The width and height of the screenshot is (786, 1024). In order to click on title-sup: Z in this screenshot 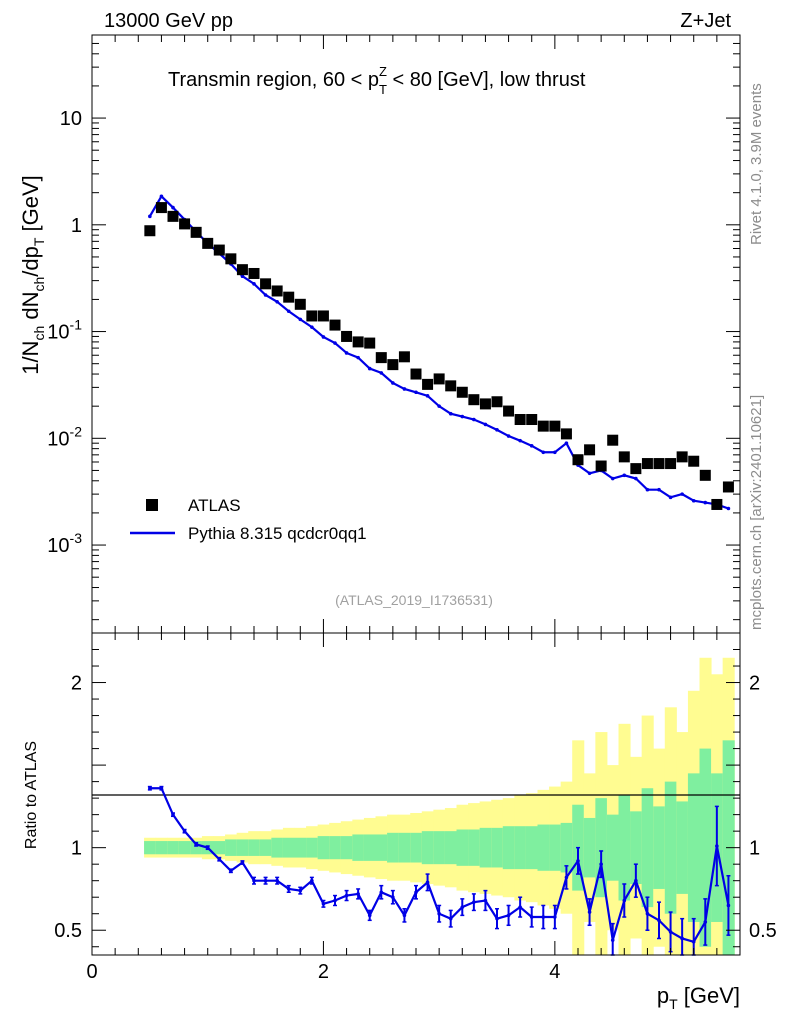, I will do `click(383, 71)`.